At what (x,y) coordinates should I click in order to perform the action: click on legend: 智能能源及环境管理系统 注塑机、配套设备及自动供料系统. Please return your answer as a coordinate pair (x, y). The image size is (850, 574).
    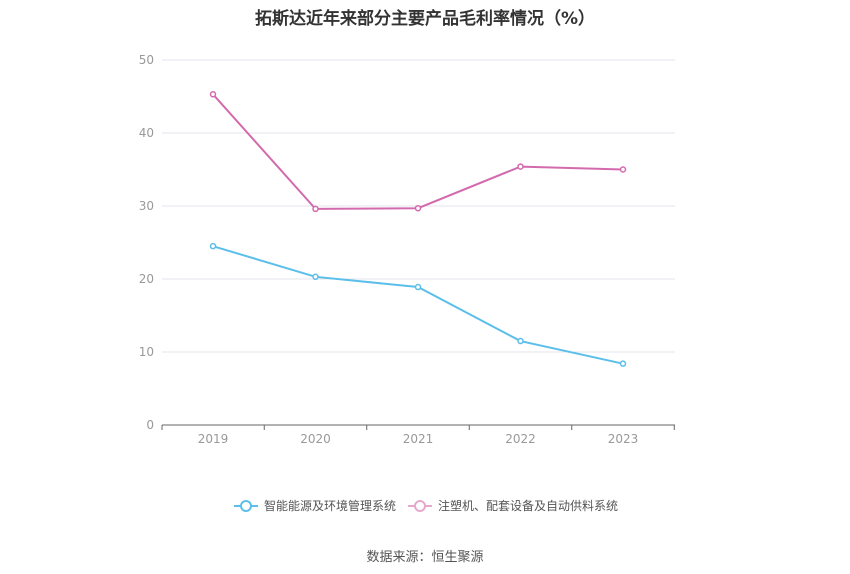
    Looking at the image, I should click on (426, 505).